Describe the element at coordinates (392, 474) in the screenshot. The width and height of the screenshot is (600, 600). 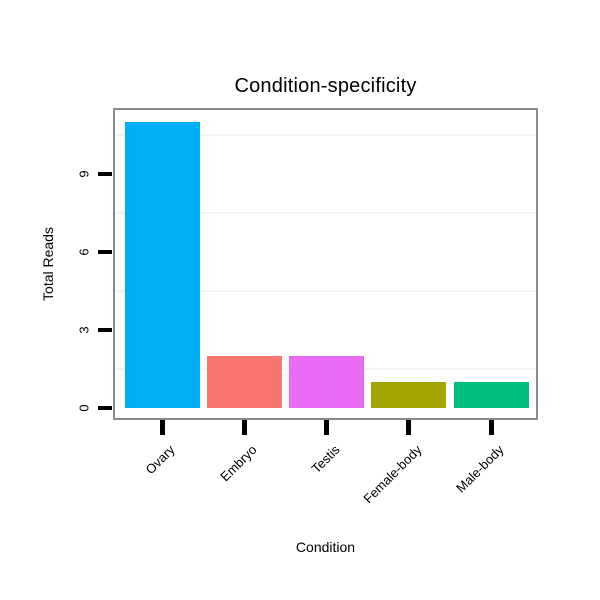
I see `x-tick-label: Female-body` at that location.